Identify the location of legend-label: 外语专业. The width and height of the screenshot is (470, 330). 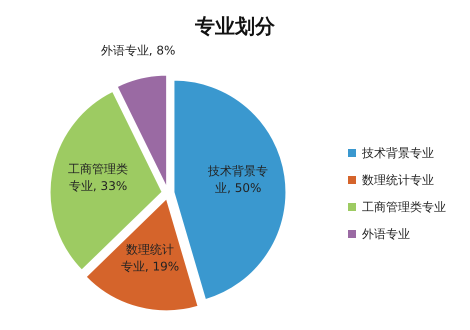
(386, 234).